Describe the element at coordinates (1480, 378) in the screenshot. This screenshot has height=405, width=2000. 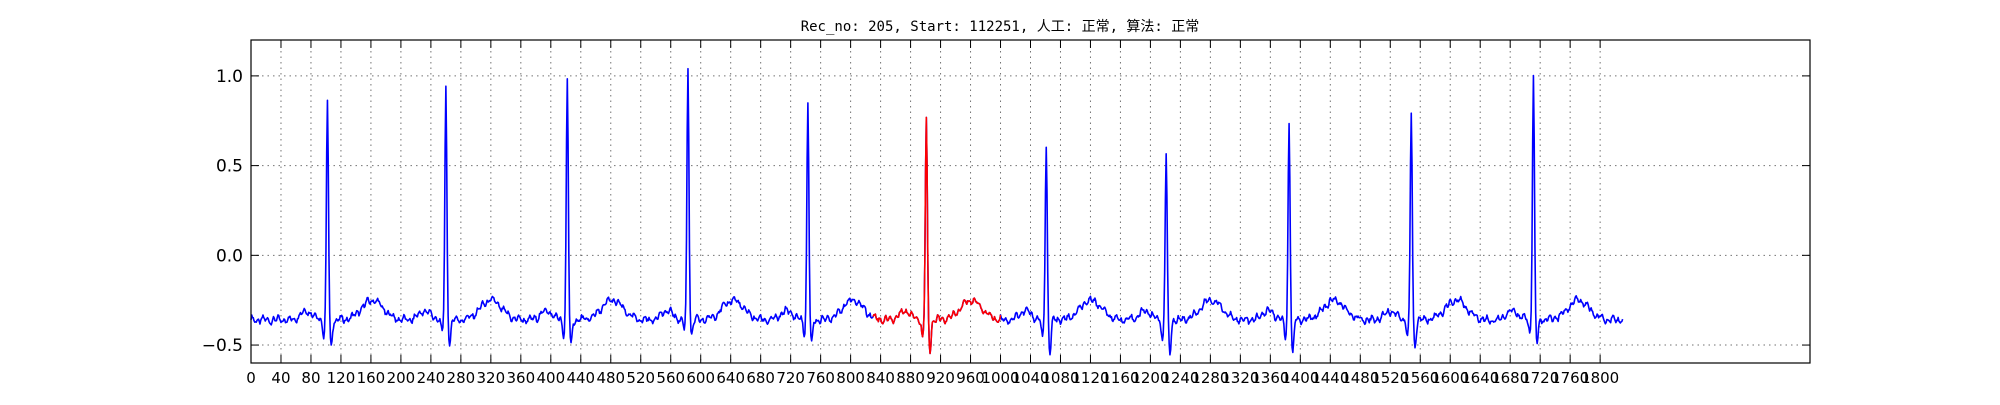
I see `x-tick-label: 1640` at that location.